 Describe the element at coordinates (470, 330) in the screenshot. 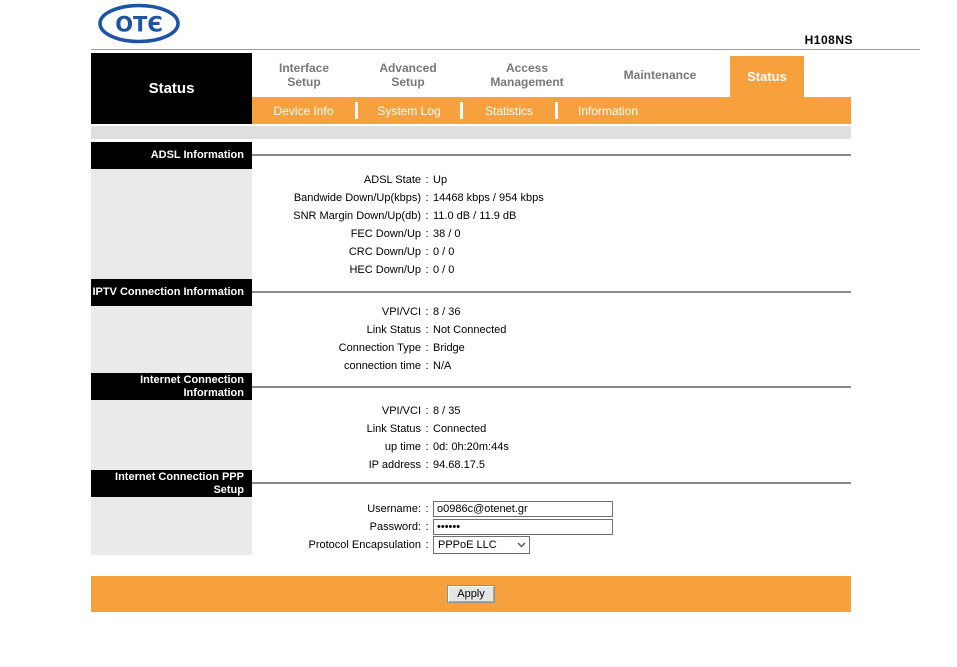

I see `row-value: Not Connected` at that location.